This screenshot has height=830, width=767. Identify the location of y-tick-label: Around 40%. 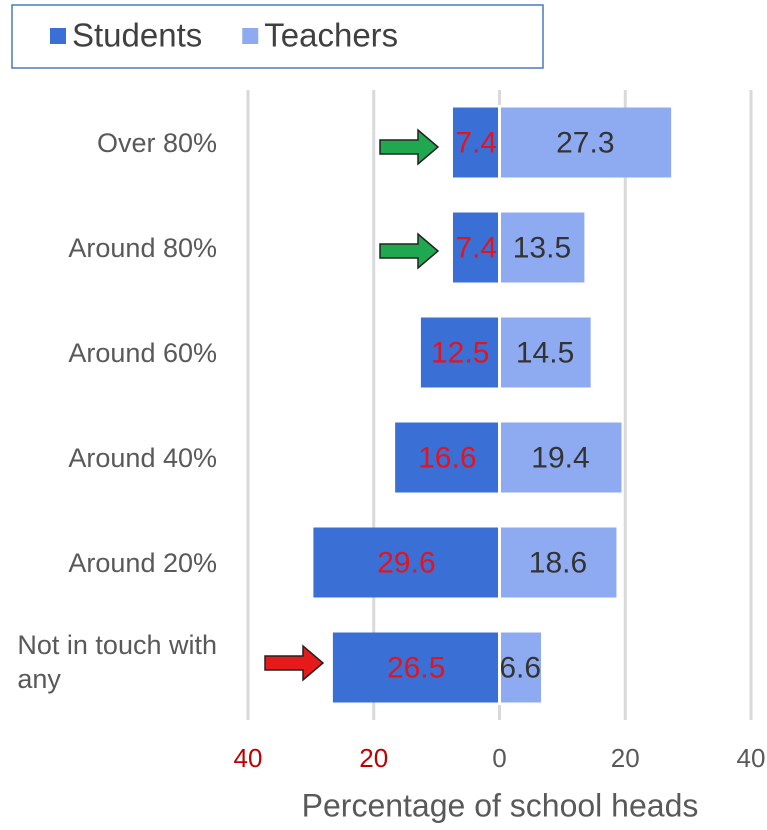
(142, 457).